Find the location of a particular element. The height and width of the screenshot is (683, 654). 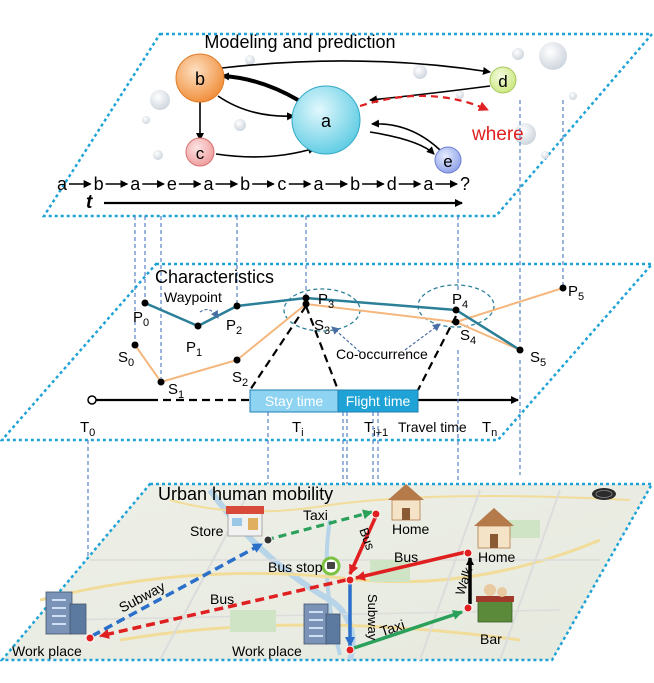

waypoint-label: Waypoint is located at coordinates (193, 297).